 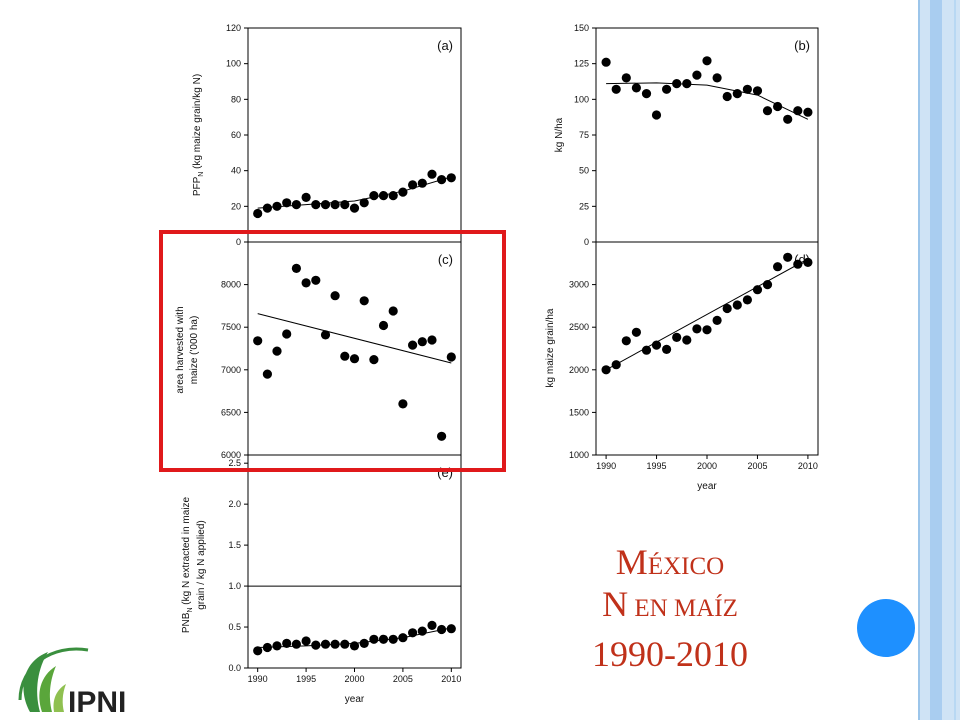 I want to click on y-tick-label: 1500, so click(x=579, y=412).